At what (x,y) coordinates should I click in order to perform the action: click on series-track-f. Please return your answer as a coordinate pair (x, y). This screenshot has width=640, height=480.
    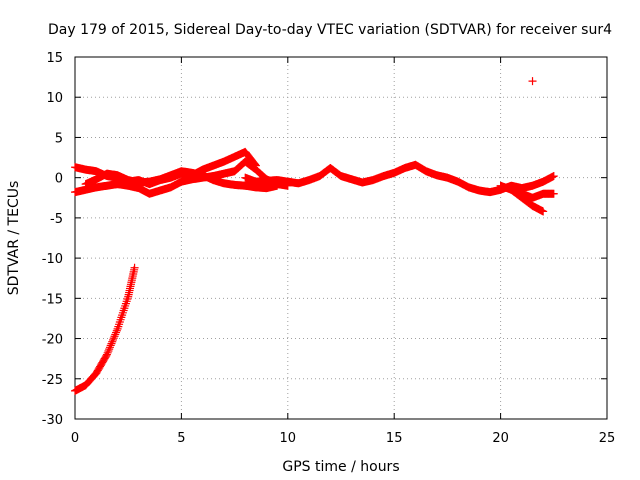
    Looking at the image, I should click on (527, 200).